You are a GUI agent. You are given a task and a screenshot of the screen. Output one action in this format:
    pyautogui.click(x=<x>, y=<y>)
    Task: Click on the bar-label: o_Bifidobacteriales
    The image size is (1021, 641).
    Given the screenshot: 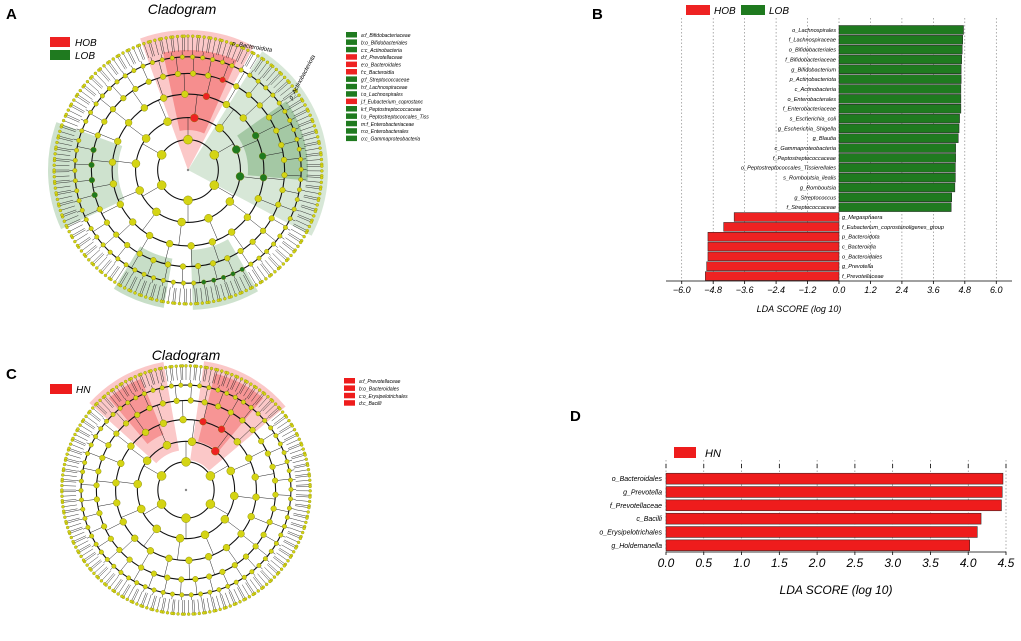 What is the action you would take?
    pyautogui.click(x=812, y=51)
    